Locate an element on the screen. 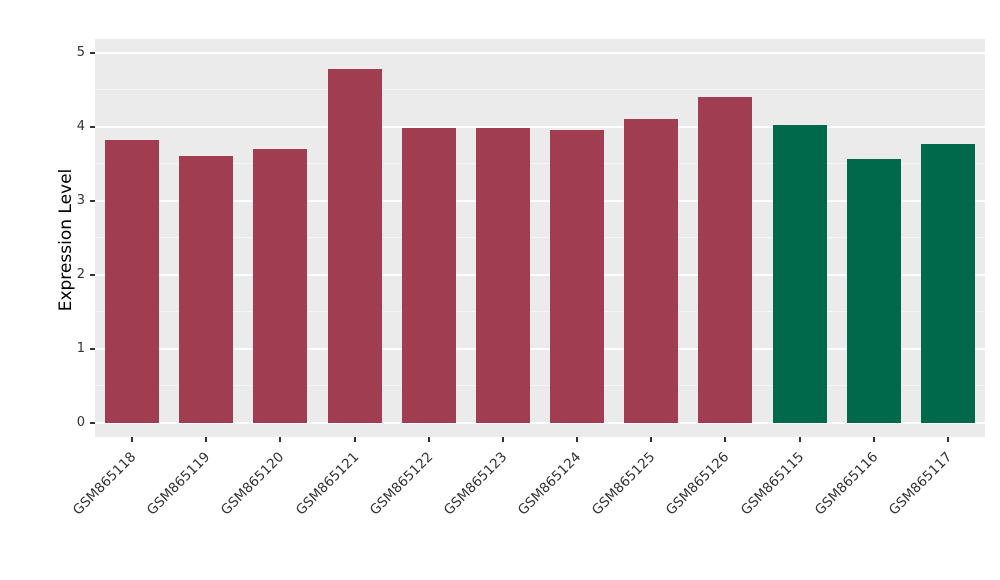  y-tick-label: 5 is located at coordinates (80, 52).